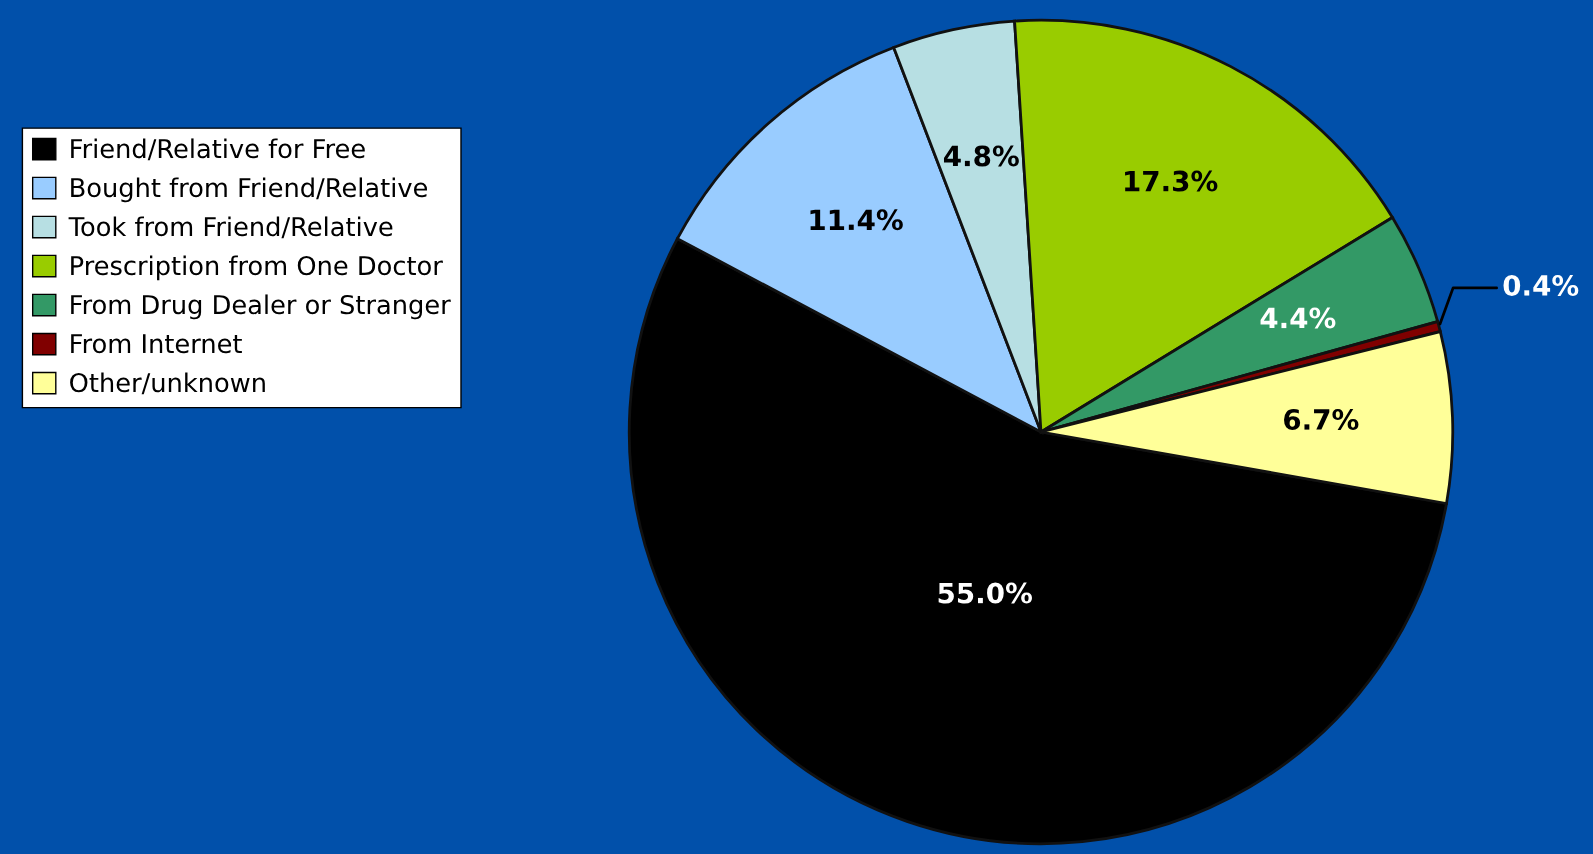 The width and height of the screenshot is (1593, 854). What do you see at coordinates (856, 220) in the screenshot?
I see `data-label: 11.4%` at bounding box center [856, 220].